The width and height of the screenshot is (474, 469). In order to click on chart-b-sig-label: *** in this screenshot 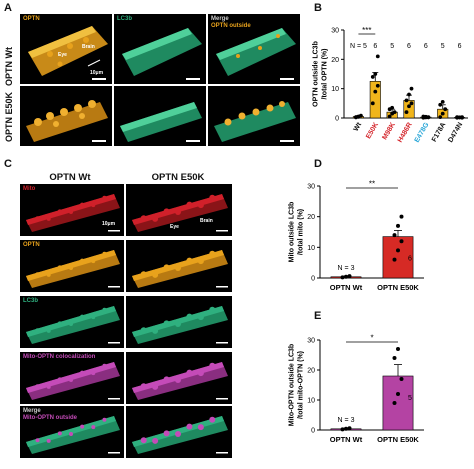, I will do `click(366, 30)`.